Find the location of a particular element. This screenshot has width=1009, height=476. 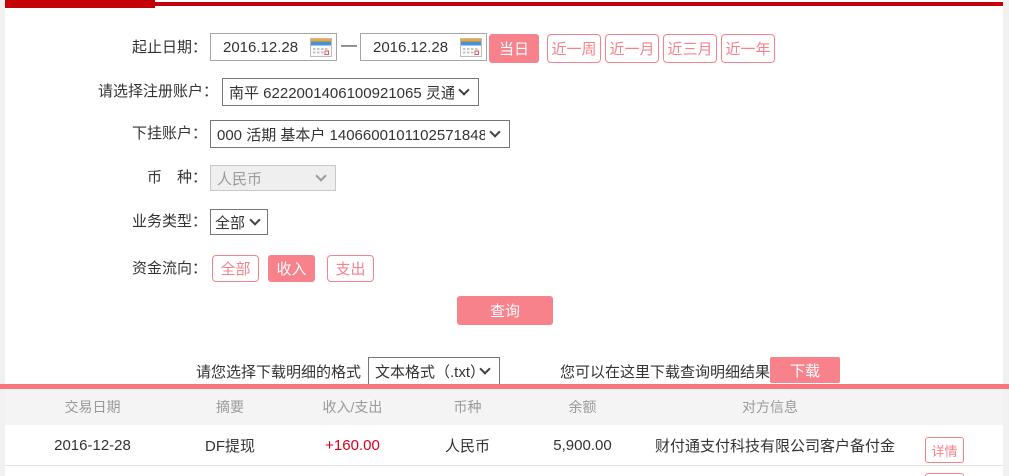

currency-select: 人民币 is located at coordinates (273, 178).